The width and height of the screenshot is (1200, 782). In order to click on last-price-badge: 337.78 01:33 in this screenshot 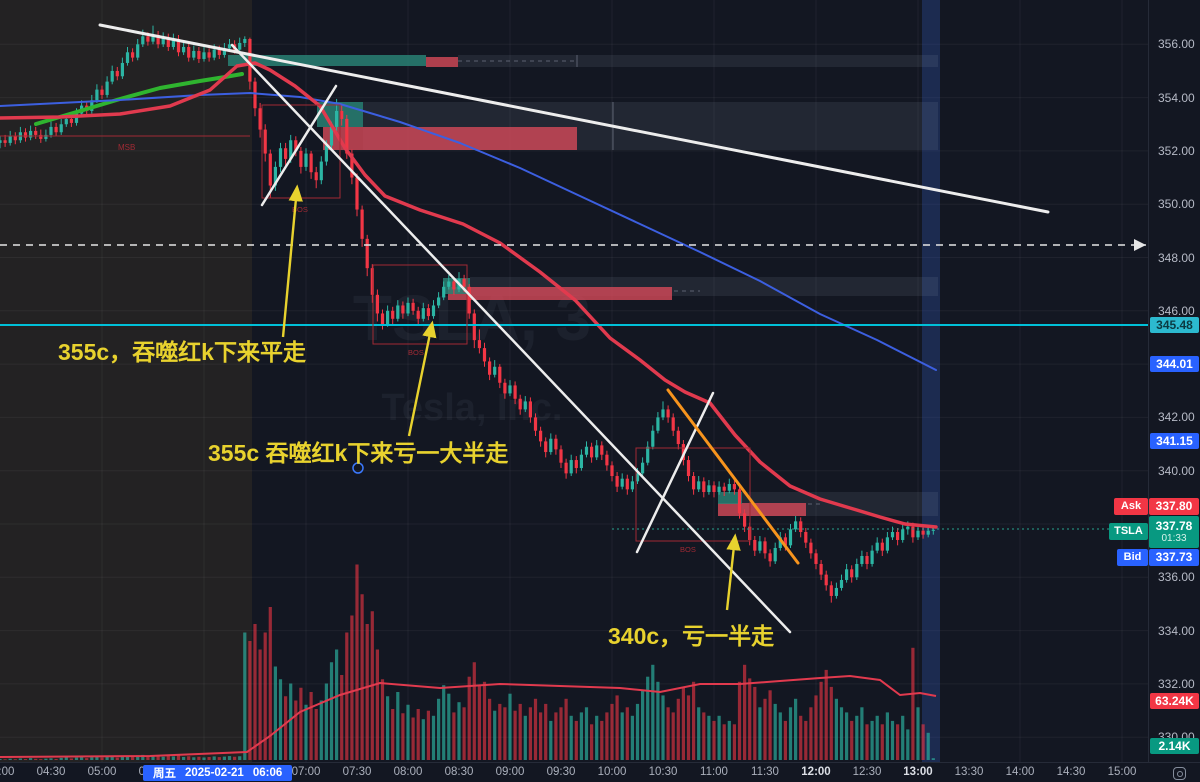, I will do `click(1174, 532)`.